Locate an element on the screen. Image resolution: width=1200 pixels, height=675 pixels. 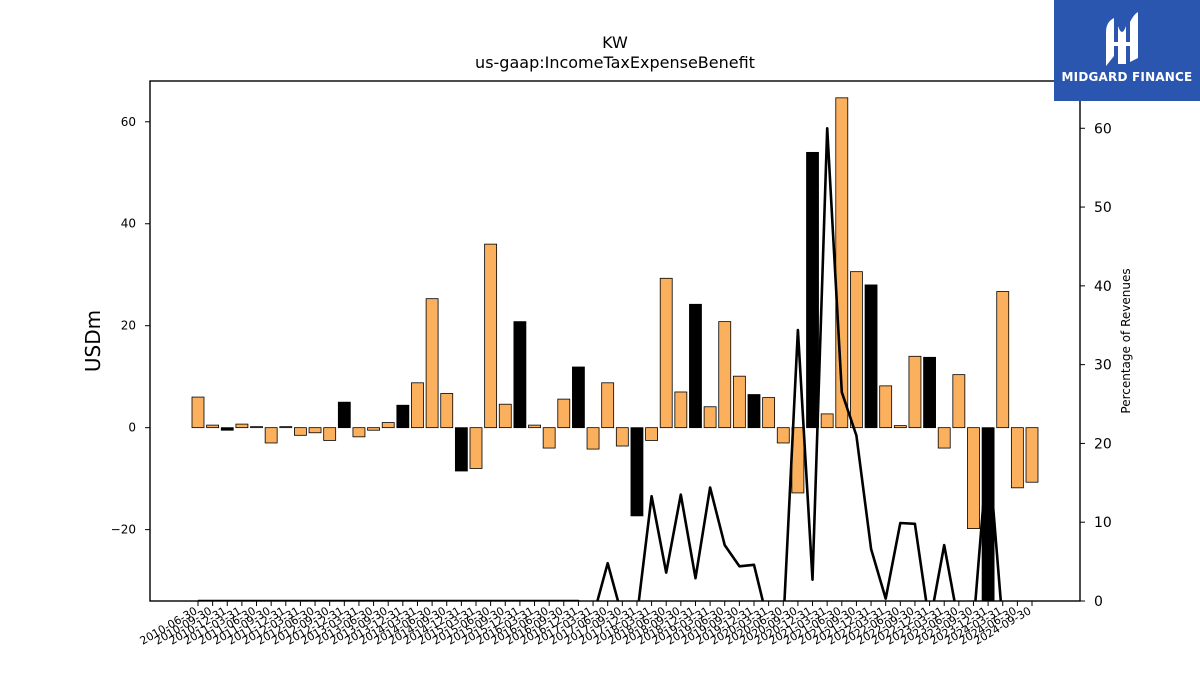
y2-tick-label: 40 is located at coordinates (1103, 287).